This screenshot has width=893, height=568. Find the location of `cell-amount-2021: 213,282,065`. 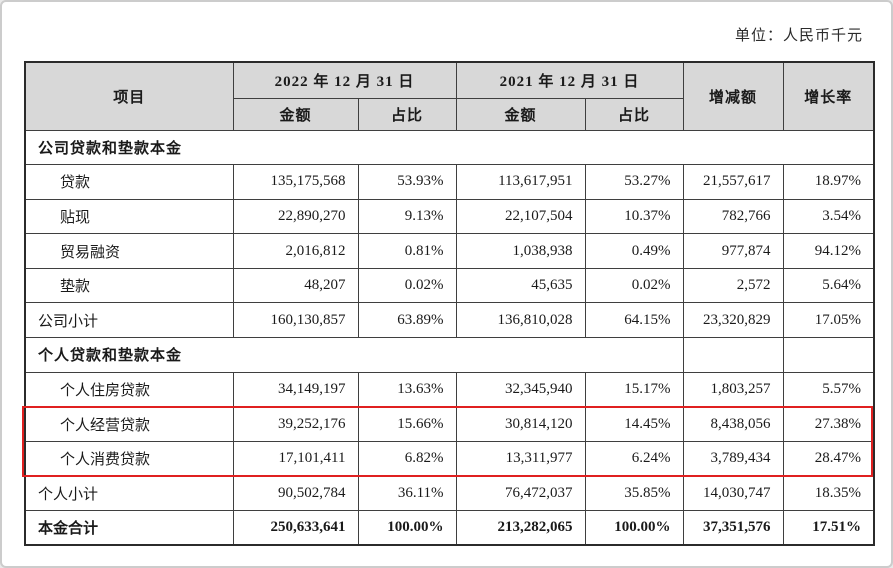

cell-amount-2021: 213,282,065 is located at coordinates (520, 528).